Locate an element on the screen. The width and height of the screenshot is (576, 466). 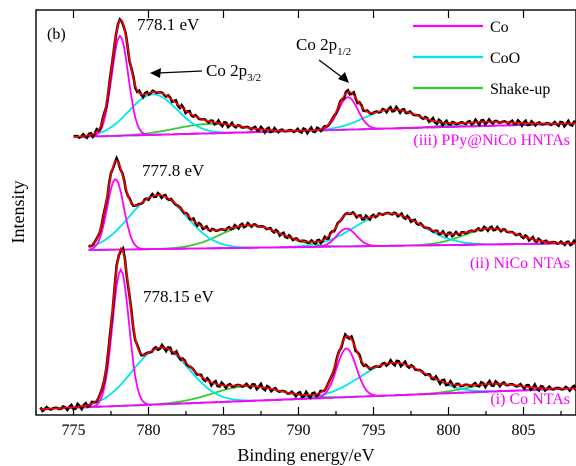
x-tick-label-795: 795 is located at coordinates (374, 430).